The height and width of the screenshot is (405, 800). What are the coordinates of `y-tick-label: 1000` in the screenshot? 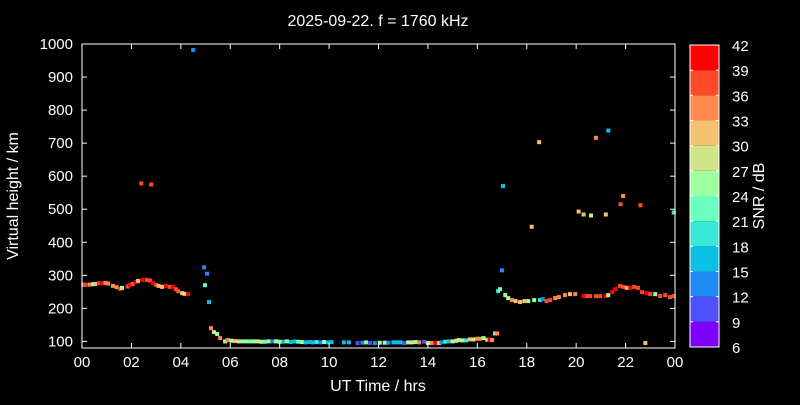 It's located at (56, 44).